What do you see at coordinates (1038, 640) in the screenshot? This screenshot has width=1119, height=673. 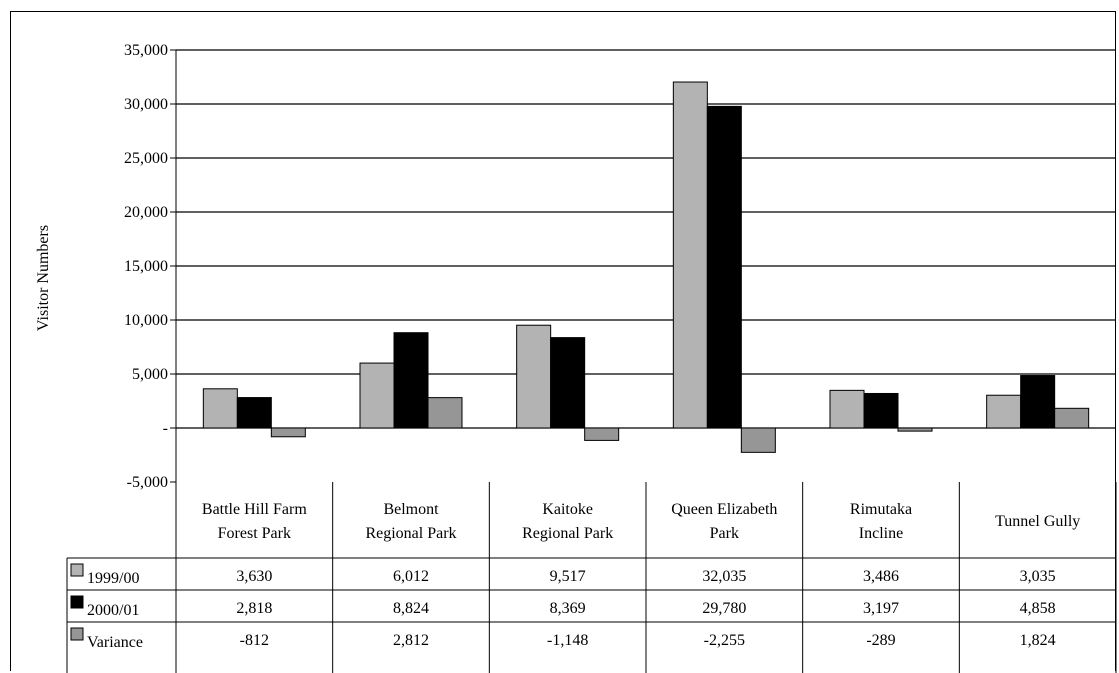 I see `data-table-value: 1,824` at bounding box center [1038, 640].